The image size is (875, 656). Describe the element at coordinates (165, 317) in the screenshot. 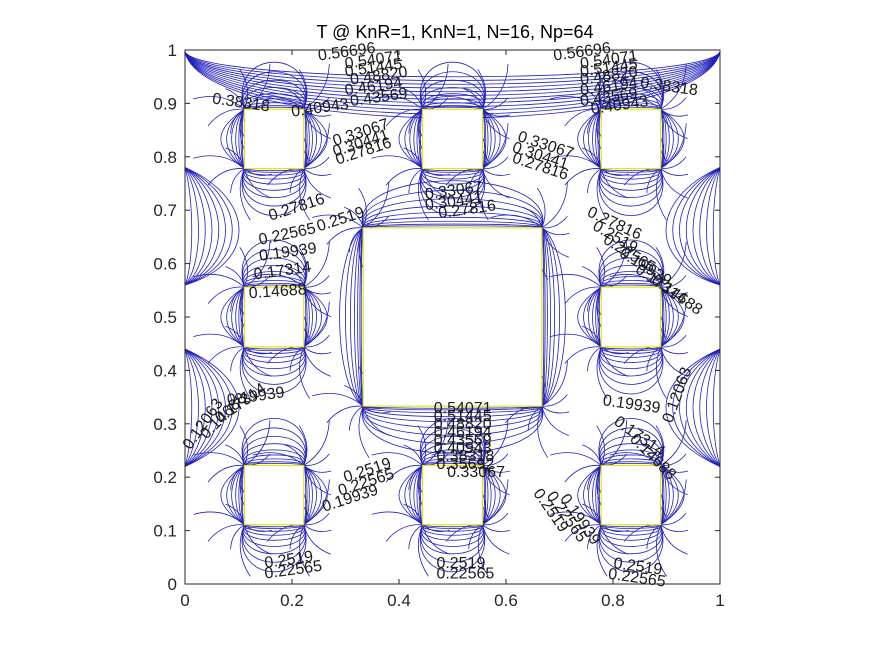

I see `y-tick-label: 0.5` at that location.